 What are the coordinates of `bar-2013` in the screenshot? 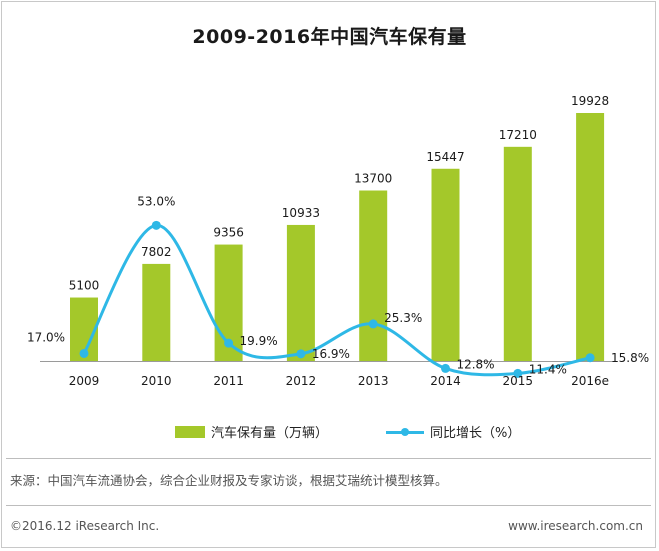 It's located at (373, 275).